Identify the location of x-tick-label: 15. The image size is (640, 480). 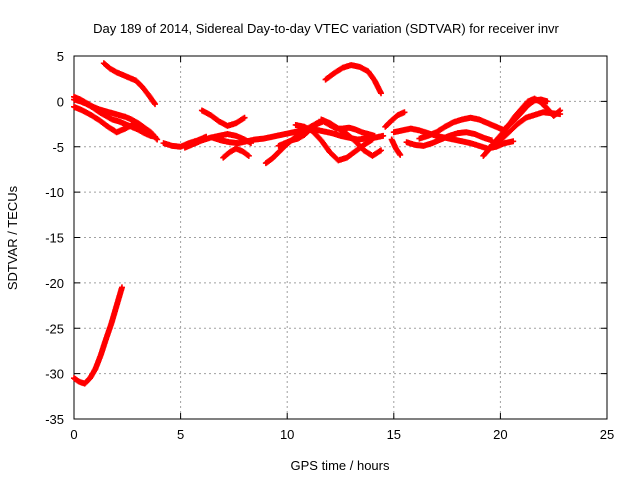
(394, 434).